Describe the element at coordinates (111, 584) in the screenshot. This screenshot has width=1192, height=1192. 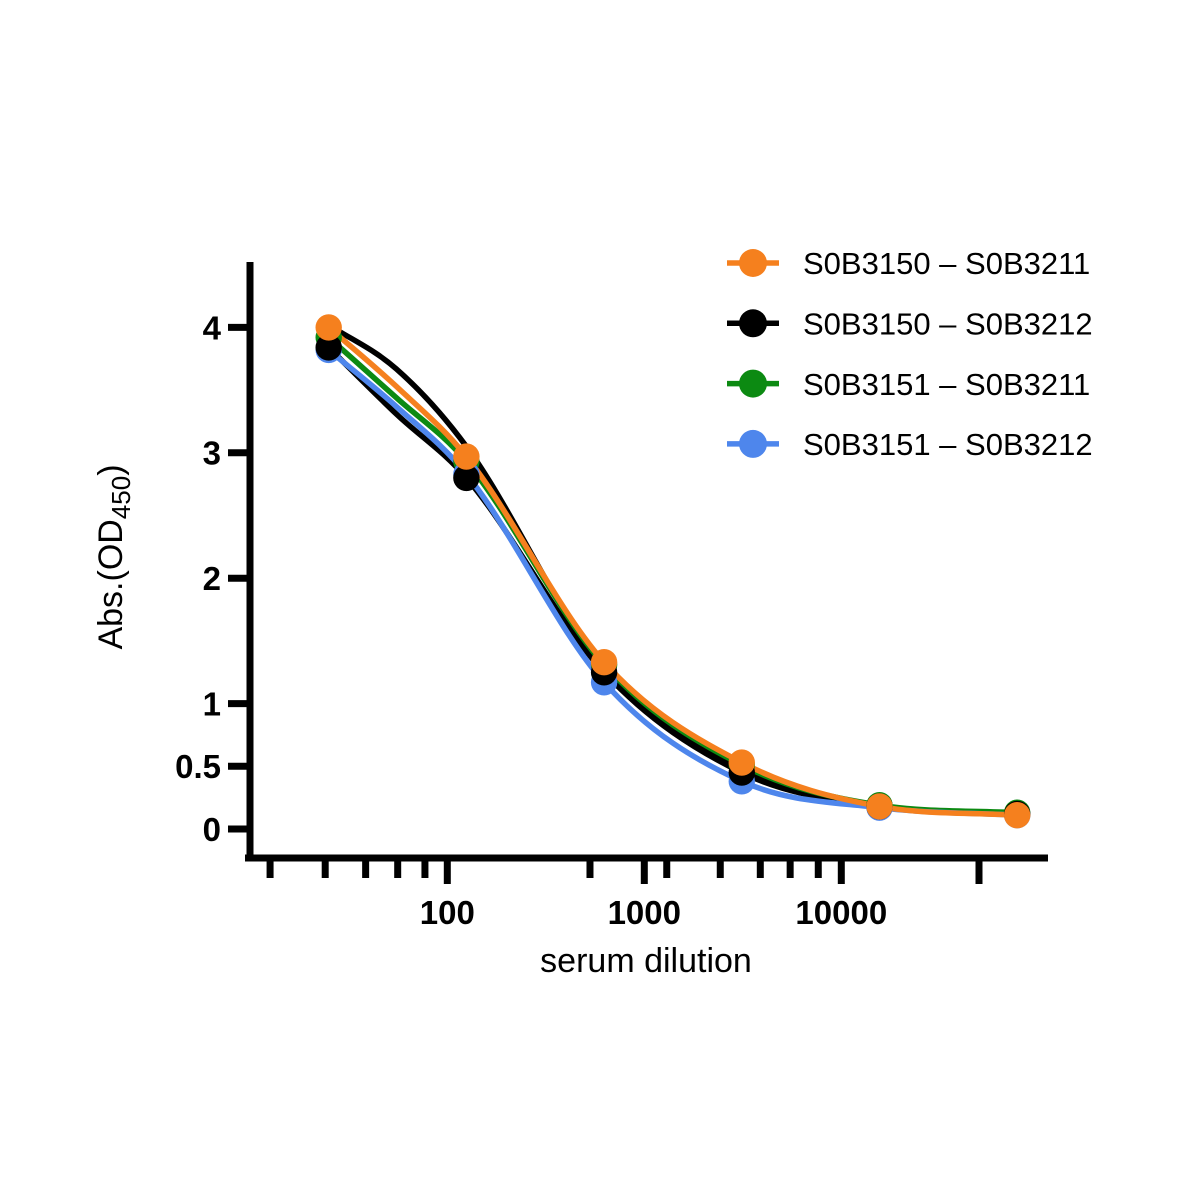
I see `y-axis-title-main: Abs.(OD` at that location.